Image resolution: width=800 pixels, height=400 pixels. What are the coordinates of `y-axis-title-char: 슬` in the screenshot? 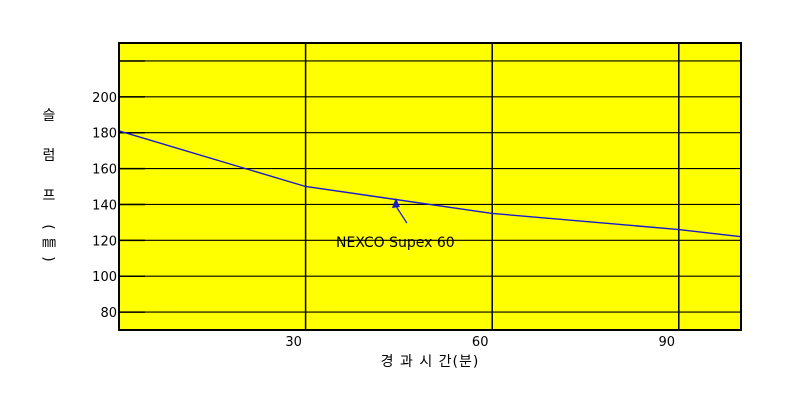 It's located at (49, 116).